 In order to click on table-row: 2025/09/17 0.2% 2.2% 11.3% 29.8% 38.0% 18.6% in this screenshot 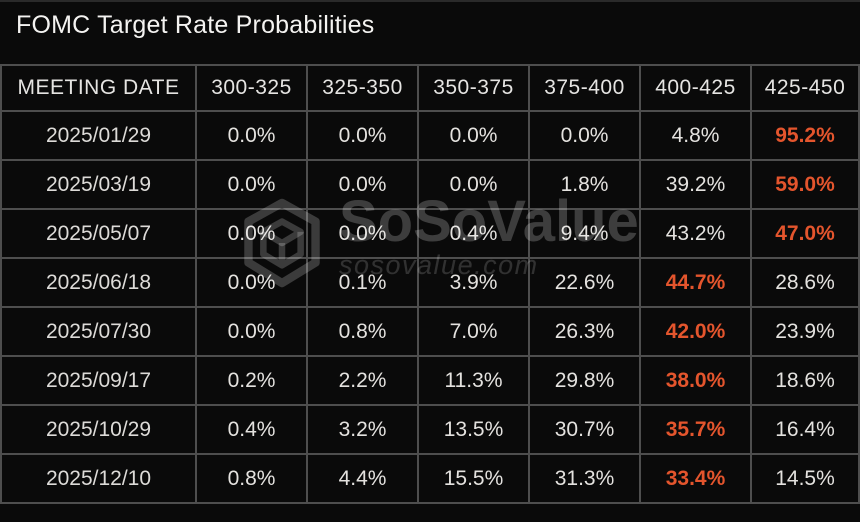, I will do `click(430, 380)`.